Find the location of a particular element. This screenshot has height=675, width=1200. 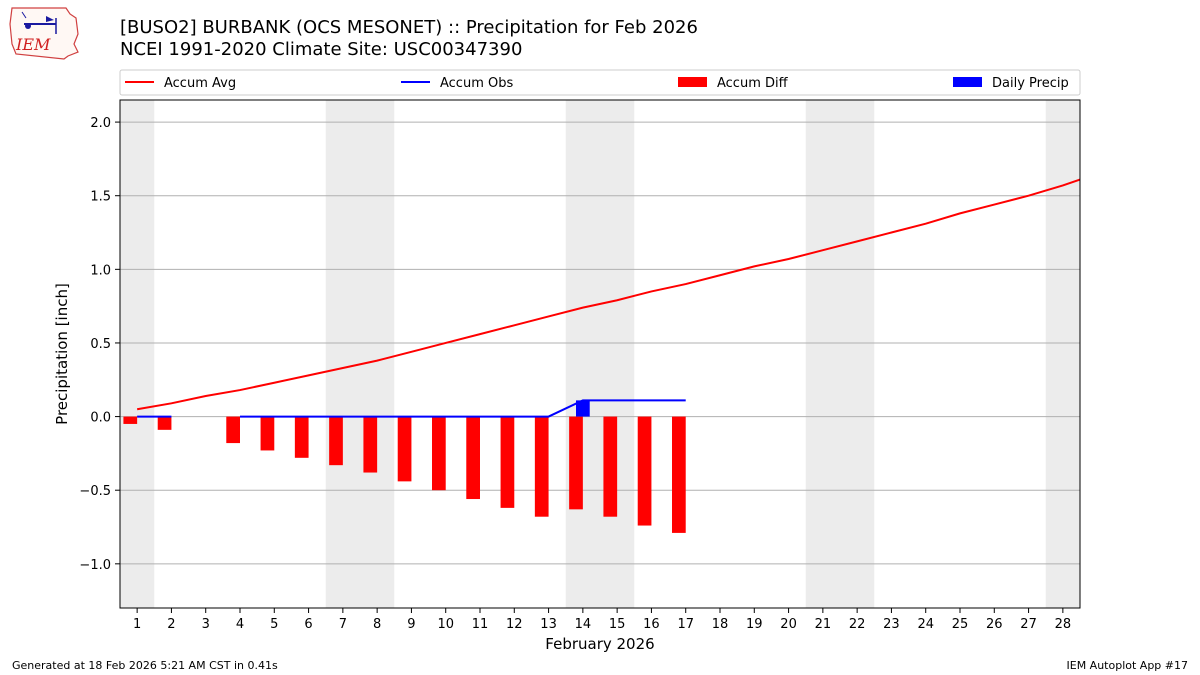

logo-text: IEM is located at coordinates (33, 44).